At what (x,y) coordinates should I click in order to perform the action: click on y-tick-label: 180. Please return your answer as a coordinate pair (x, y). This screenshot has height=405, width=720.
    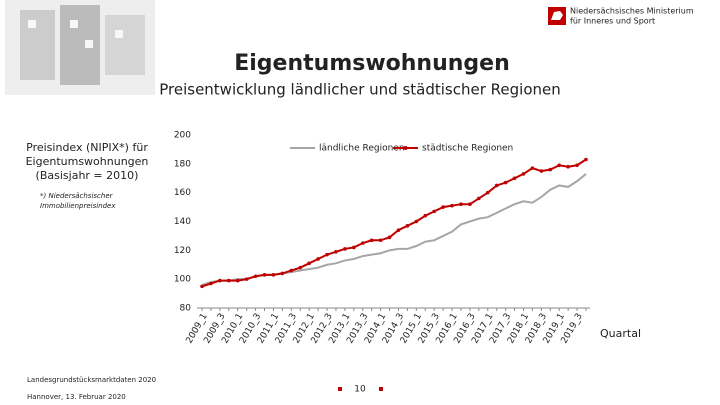
    Looking at the image, I should click on (182, 164).